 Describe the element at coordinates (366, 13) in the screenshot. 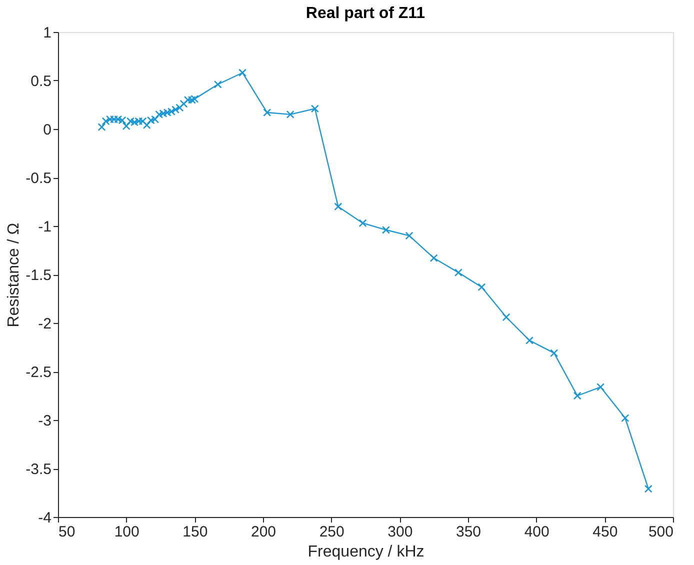

I see `chart-title: Real part of Z11` at that location.